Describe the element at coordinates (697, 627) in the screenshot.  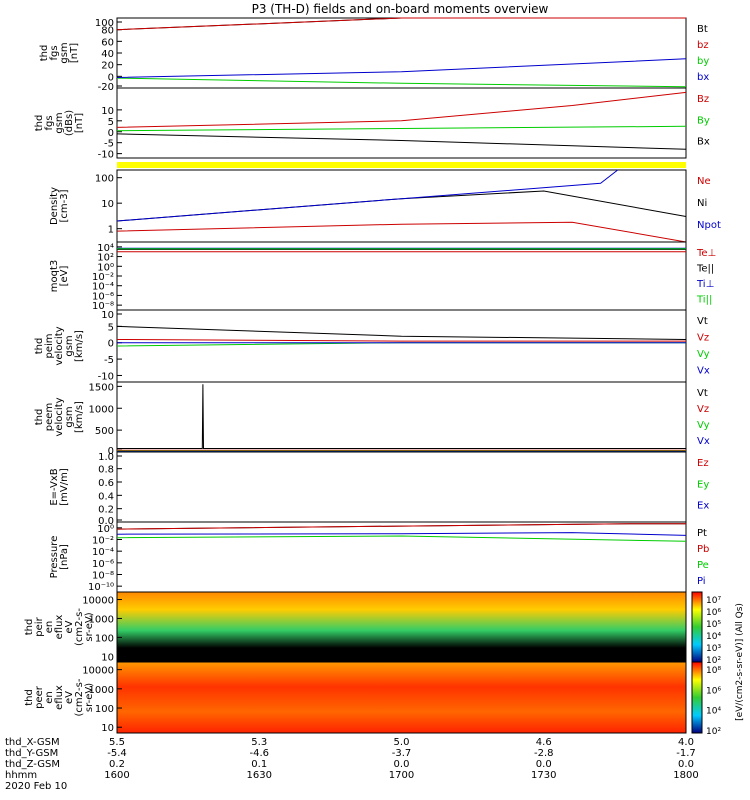
I see `colorbar` at that location.